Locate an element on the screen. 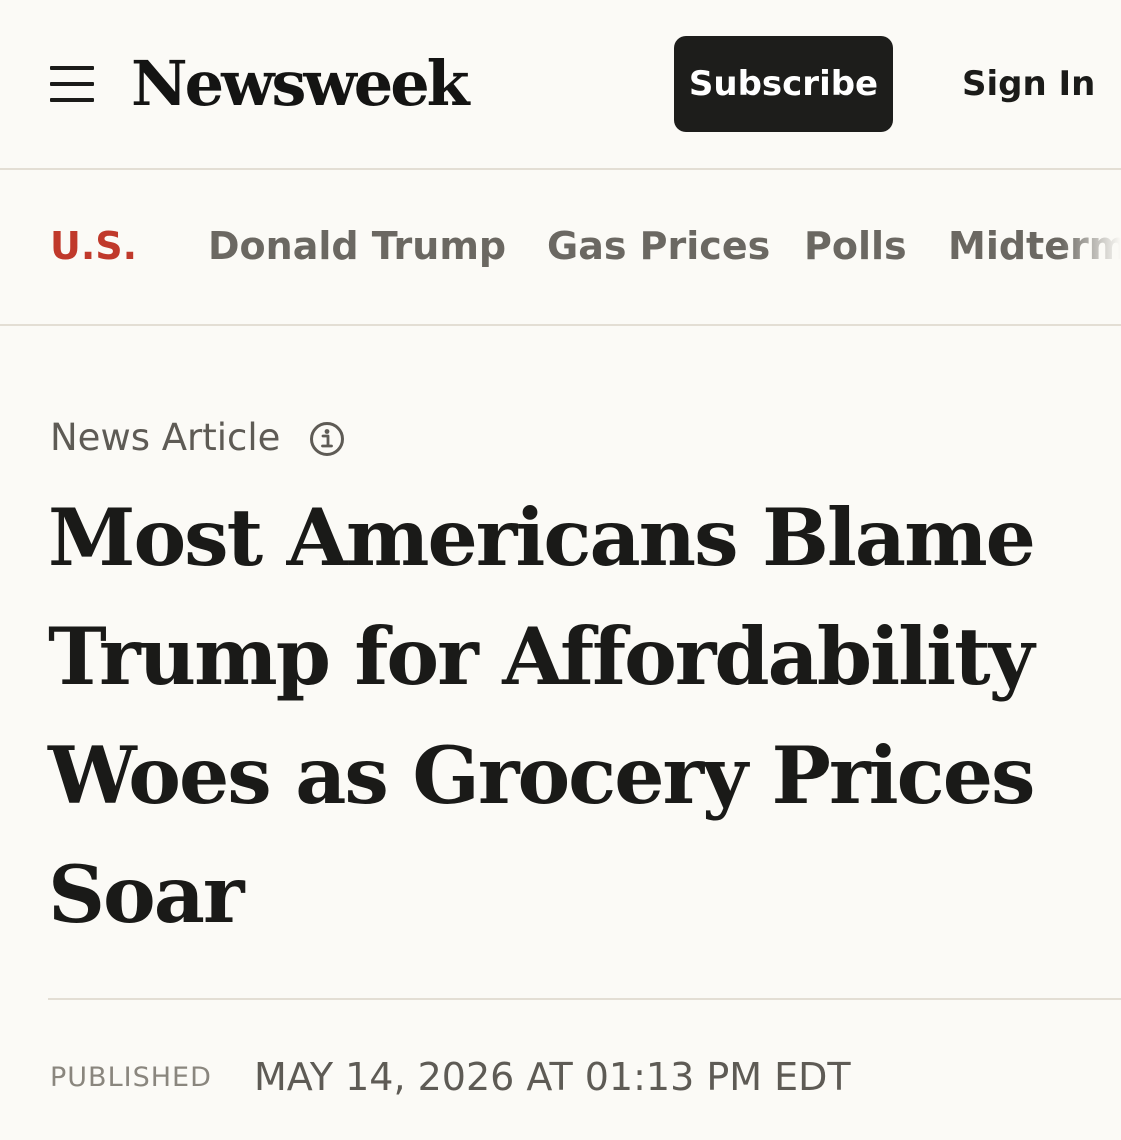 Image resolution: width=1121 pixels, height=1140 pixels. divider is located at coordinates (584, 999).